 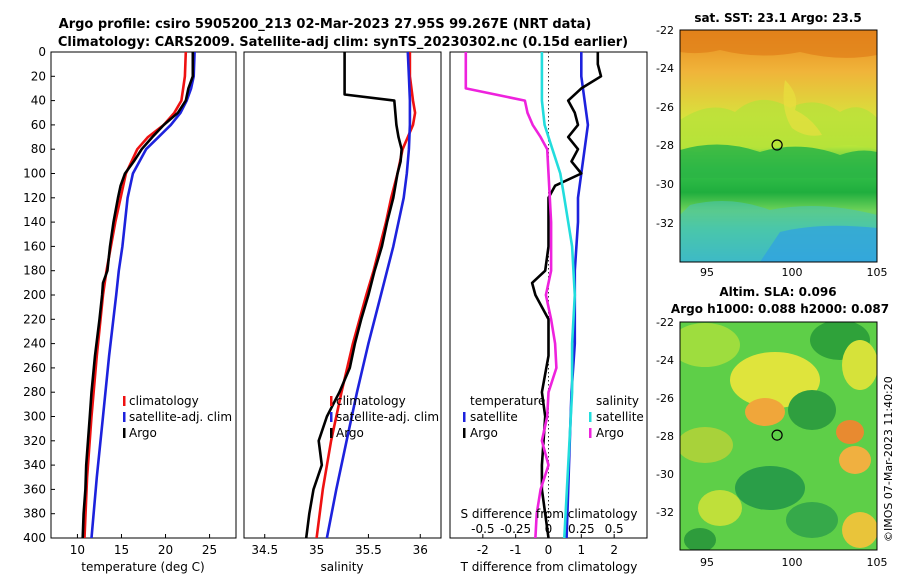 What do you see at coordinates (121, 550) in the screenshot?
I see `x-tick-label: 15` at bounding box center [121, 550].